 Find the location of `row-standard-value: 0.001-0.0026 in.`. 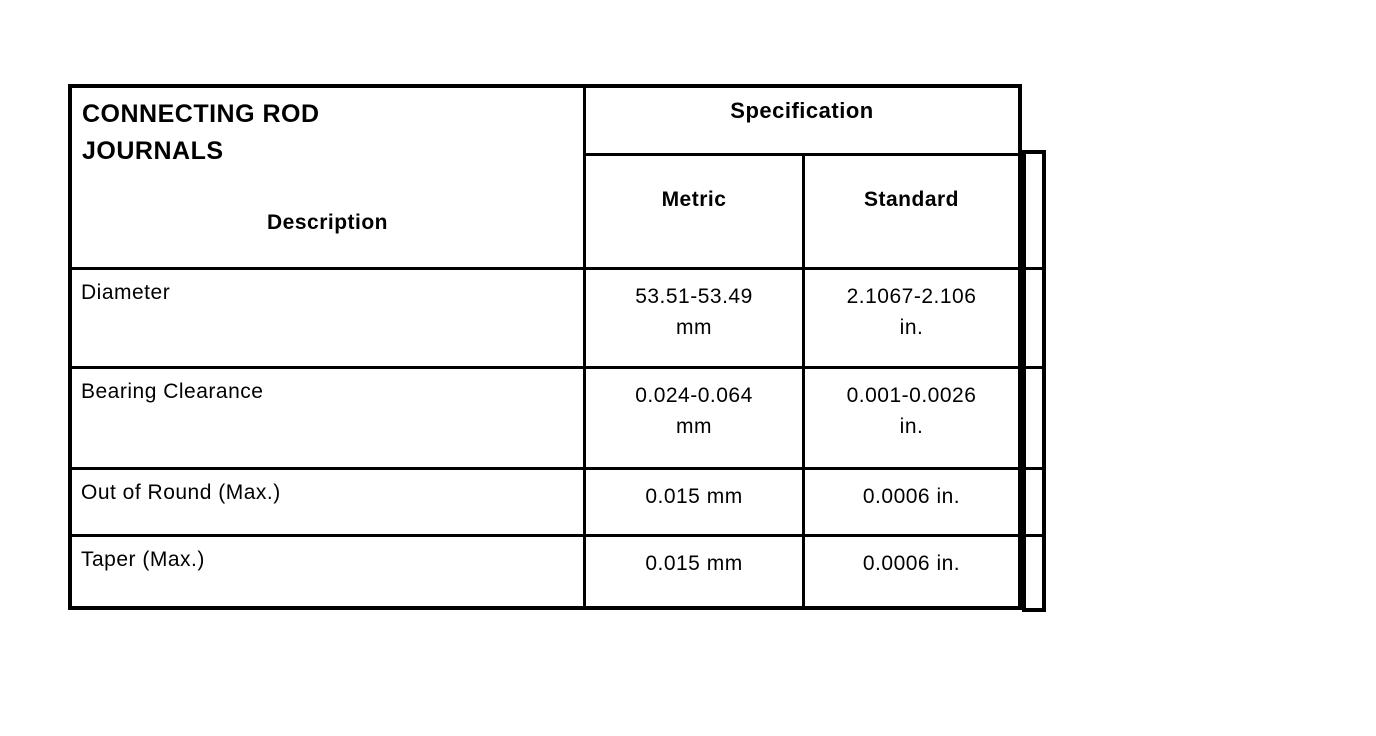

row-standard-value: 0.001-0.0026 in. is located at coordinates (911, 419).